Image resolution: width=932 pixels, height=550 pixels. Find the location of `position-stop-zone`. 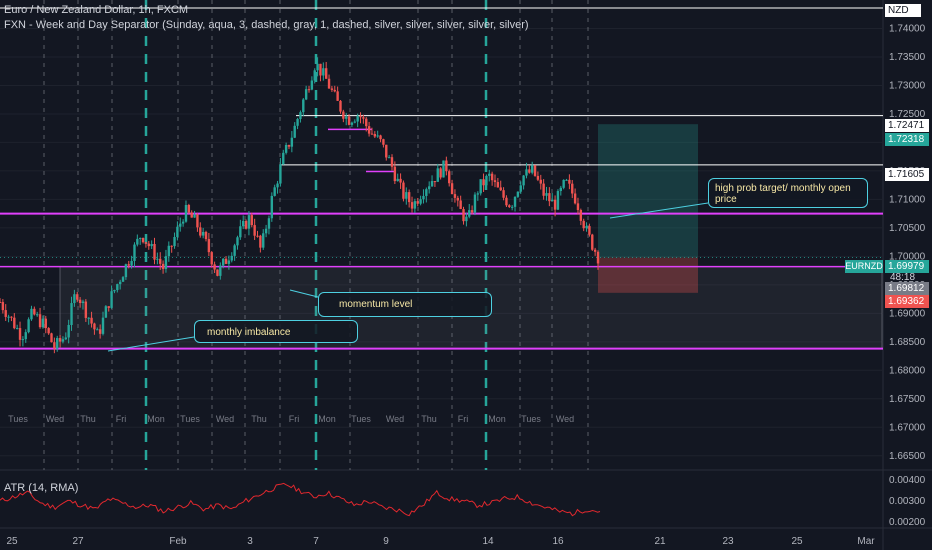

position-stop-zone is located at coordinates (648, 275).